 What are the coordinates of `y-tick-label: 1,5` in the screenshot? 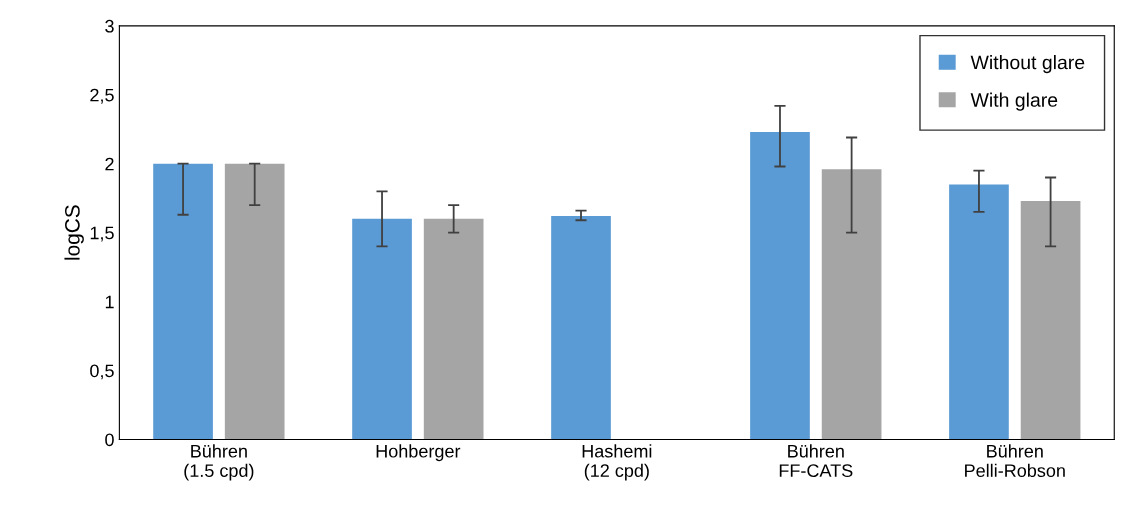 It's located at (102, 234).